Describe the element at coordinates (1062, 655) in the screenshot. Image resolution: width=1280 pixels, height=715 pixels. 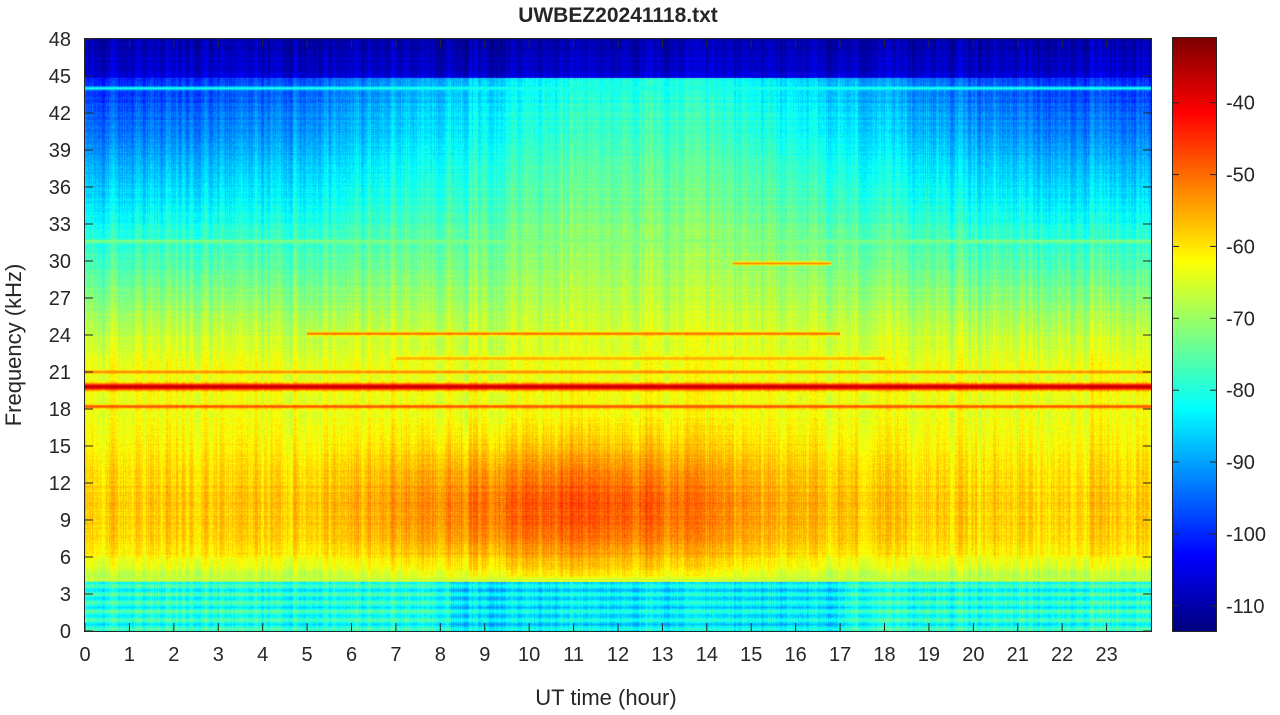
I see `x-tick-label: 22` at that location.